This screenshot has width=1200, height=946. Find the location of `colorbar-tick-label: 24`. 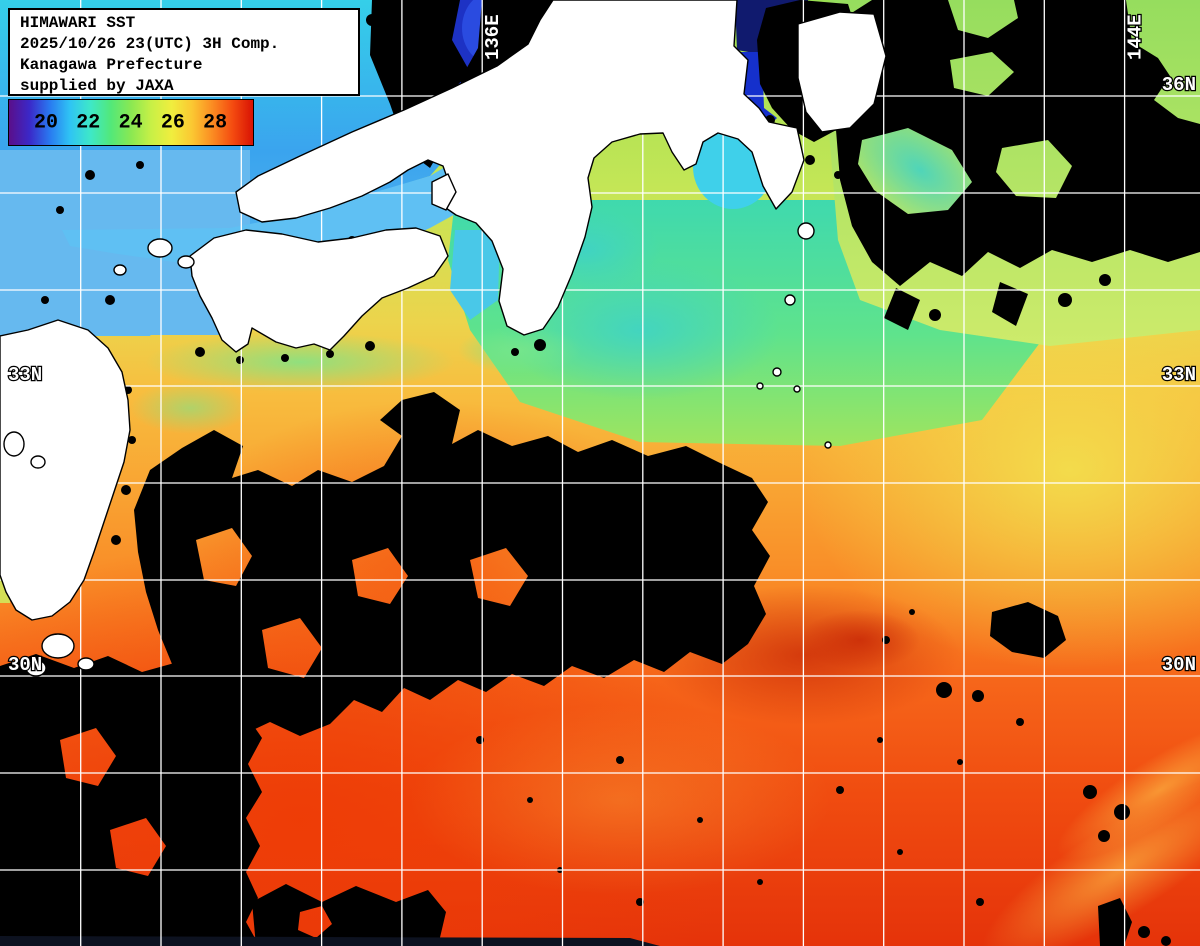

colorbar-tick-label: 24 is located at coordinates (130, 122).